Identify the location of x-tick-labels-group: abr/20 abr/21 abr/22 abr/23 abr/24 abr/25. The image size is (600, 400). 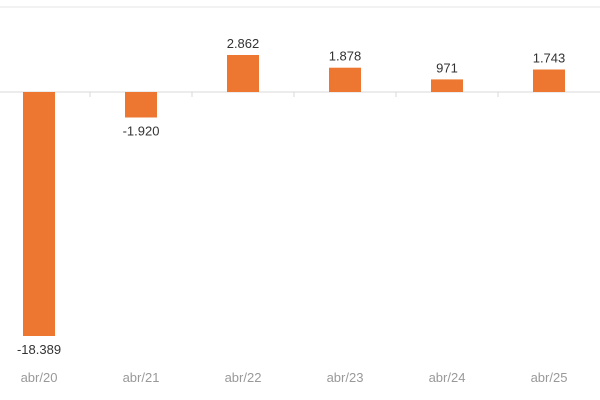
(294, 377).